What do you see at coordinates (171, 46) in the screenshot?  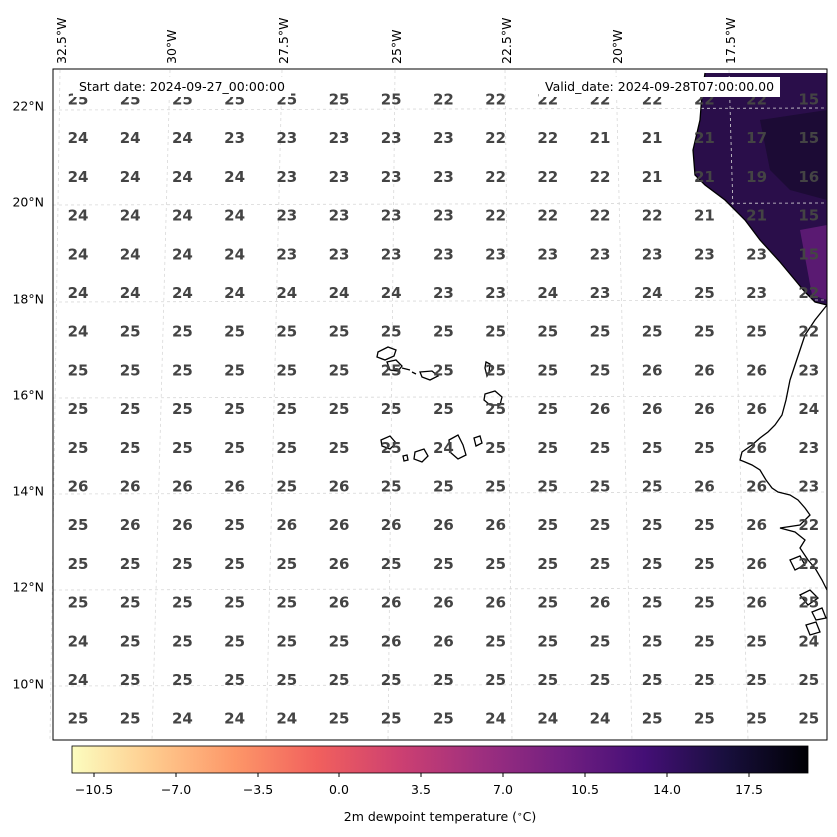 I see `lon-label-30w: 30°W` at bounding box center [171, 46].